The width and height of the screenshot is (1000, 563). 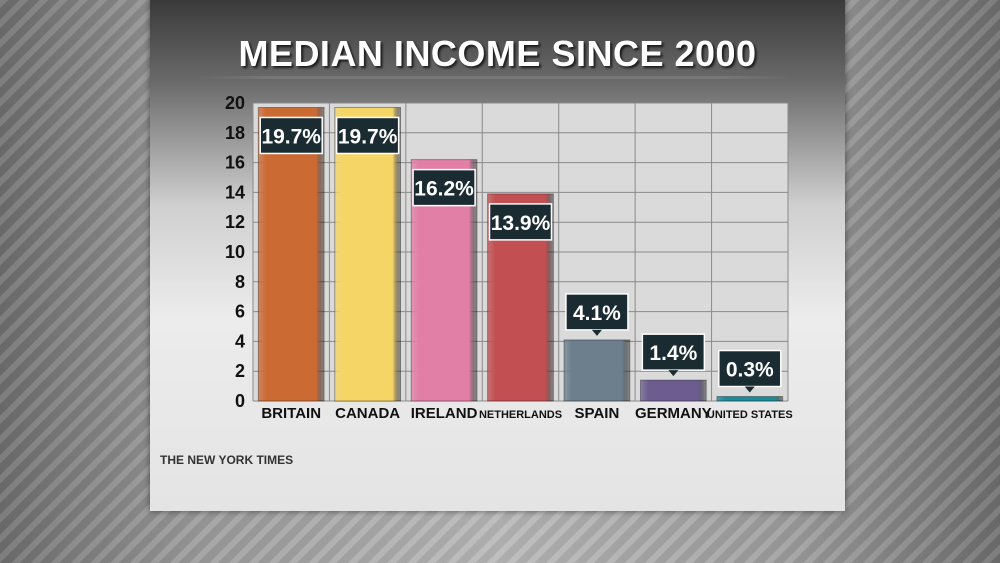 I want to click on value-label-3: 13.9%, so click(x=521, y=223).